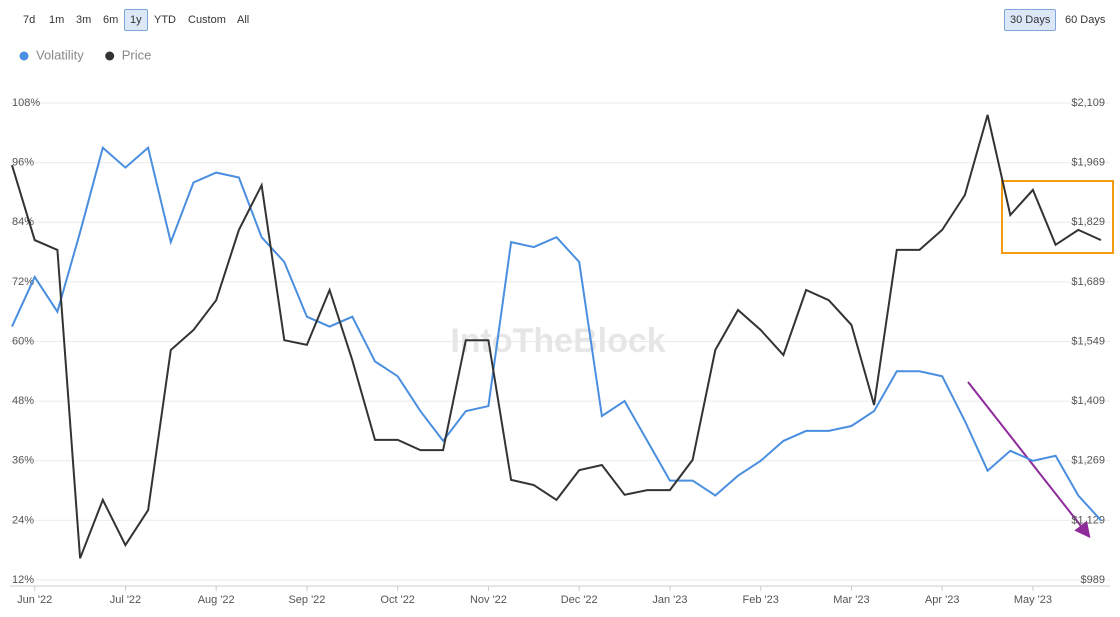 Image resolution: width=1120 pixels, height=617 pixels. Describe the element at coordinates (34, 600) in the screenshot. I see `x-tick-label: Jun '22` at that location.